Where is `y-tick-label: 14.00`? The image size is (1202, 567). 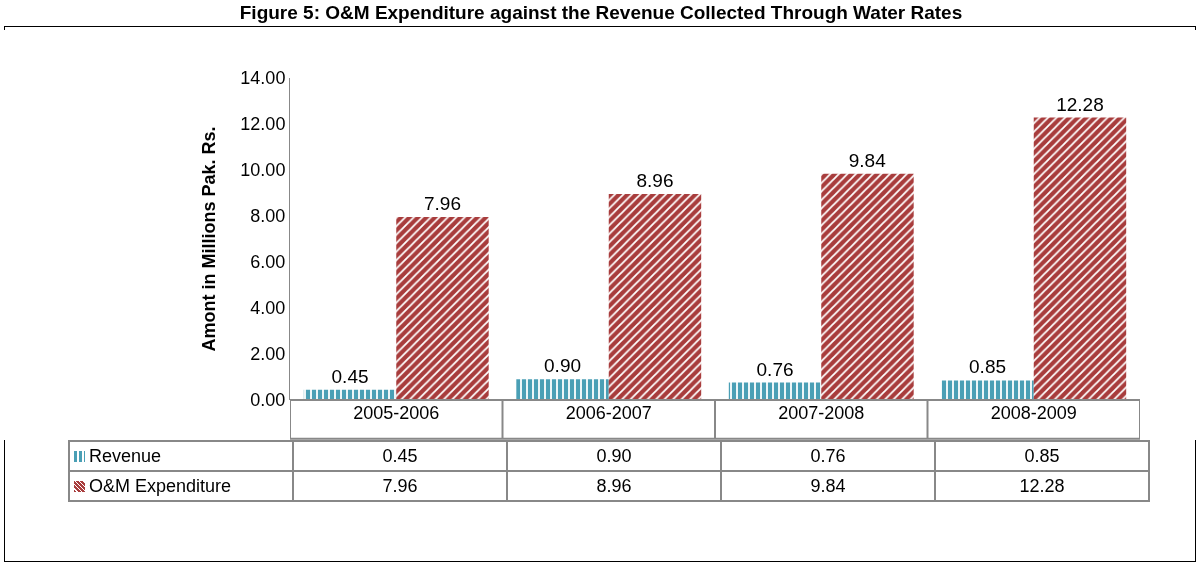 y-tick-label: 14.00 is located at coordinates (263, 78).